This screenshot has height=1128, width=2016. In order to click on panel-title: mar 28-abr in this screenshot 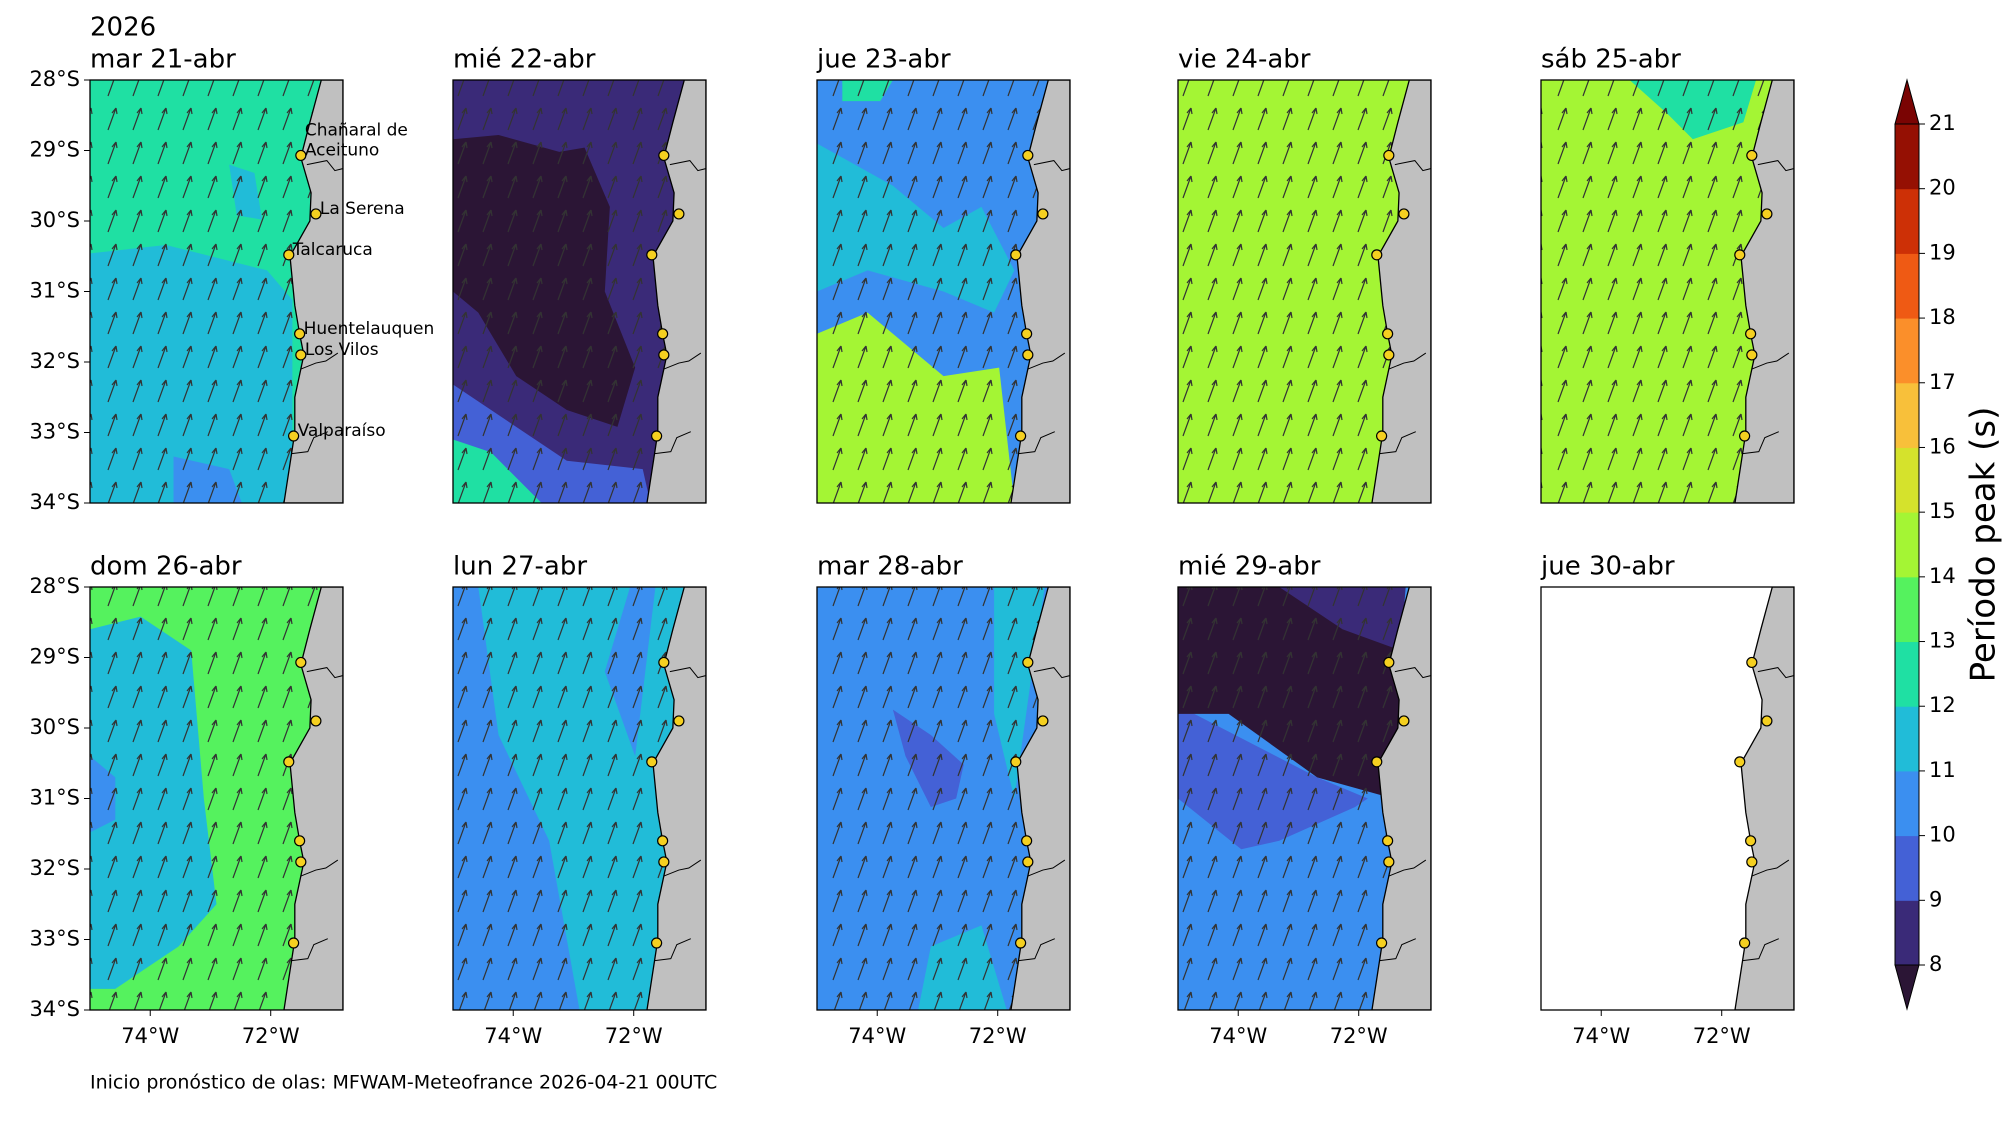, I will do `click(890, 567)`.